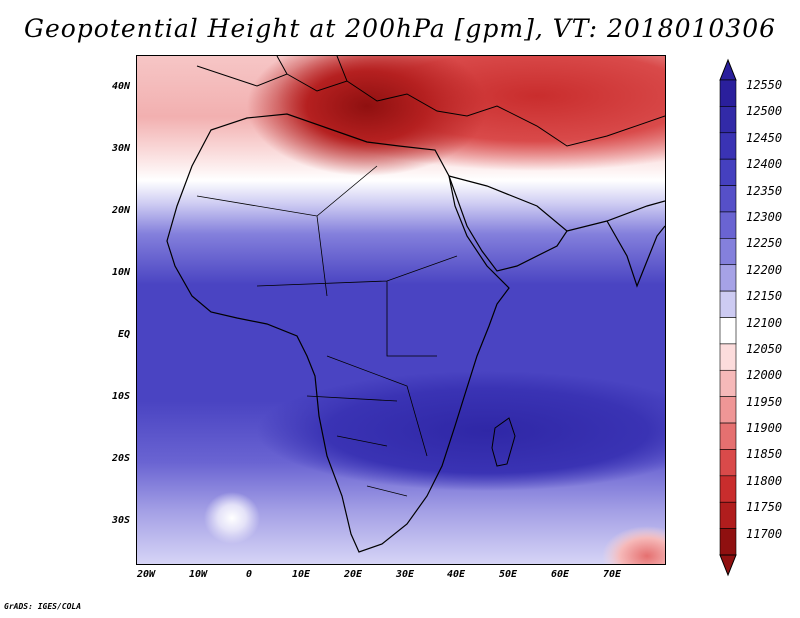  What do you see at coordinates (249, 574) in the screenshot?
I see `lon-label-0: 0` at bounding box center [249, 574].